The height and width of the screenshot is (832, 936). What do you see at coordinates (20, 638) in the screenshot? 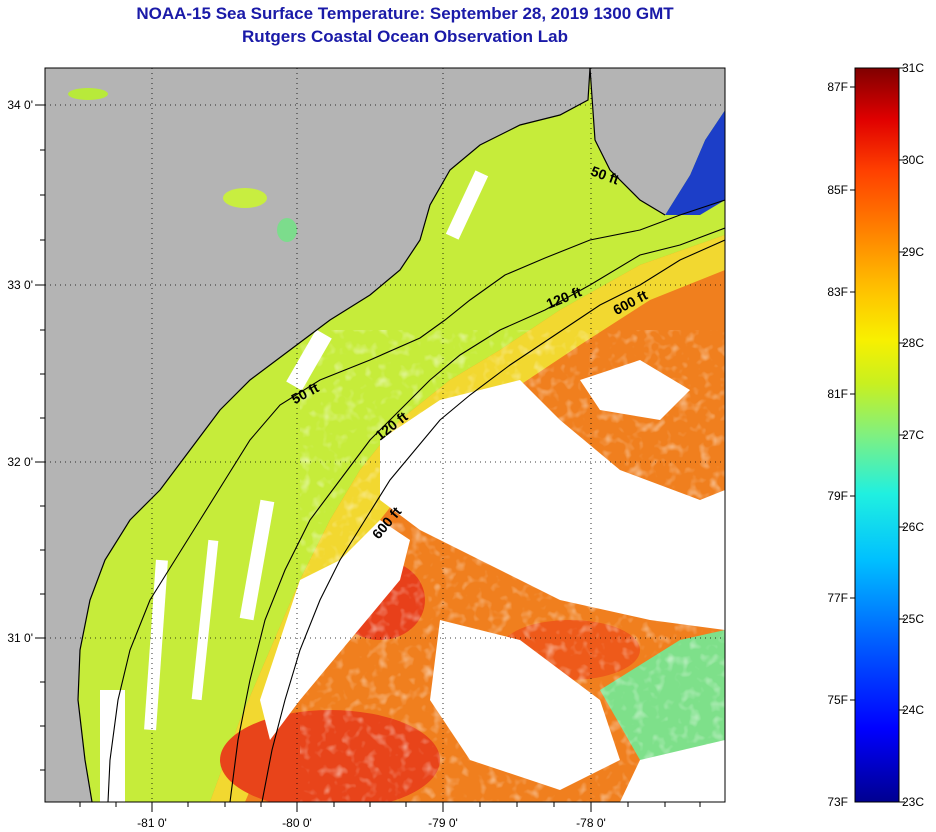
I see `lat-label: 31 0'` at bounding box center [20, 638].